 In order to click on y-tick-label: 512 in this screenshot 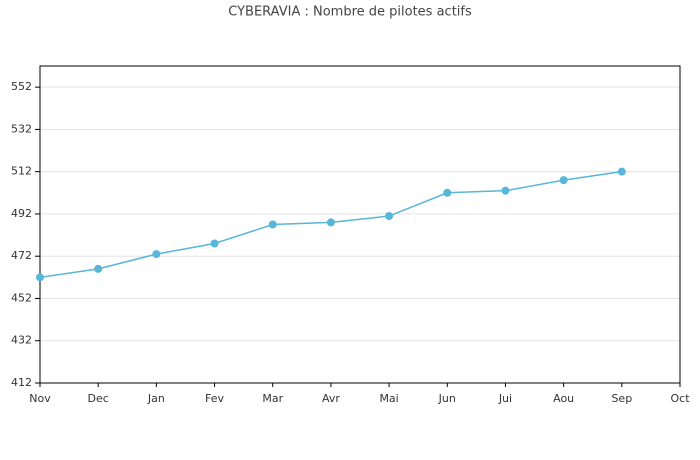, I will do `click(21, 171)`.